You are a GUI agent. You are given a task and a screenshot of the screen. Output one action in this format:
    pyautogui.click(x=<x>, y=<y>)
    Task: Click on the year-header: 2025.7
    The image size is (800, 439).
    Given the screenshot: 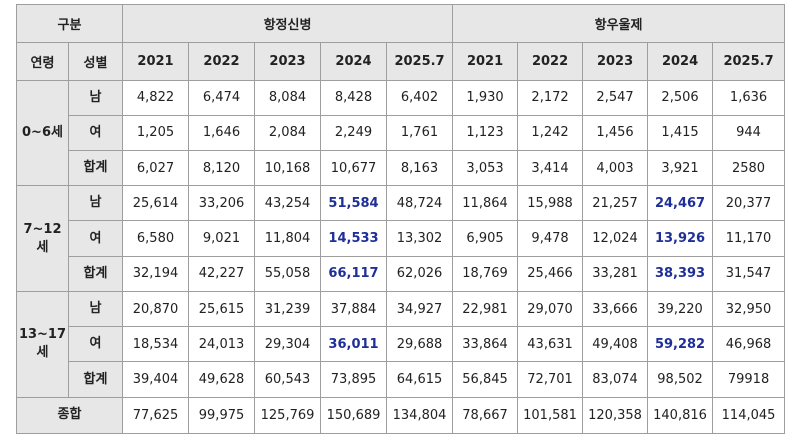 What is the action you would take?
    pyautogui.click(x=749, y=61)
    